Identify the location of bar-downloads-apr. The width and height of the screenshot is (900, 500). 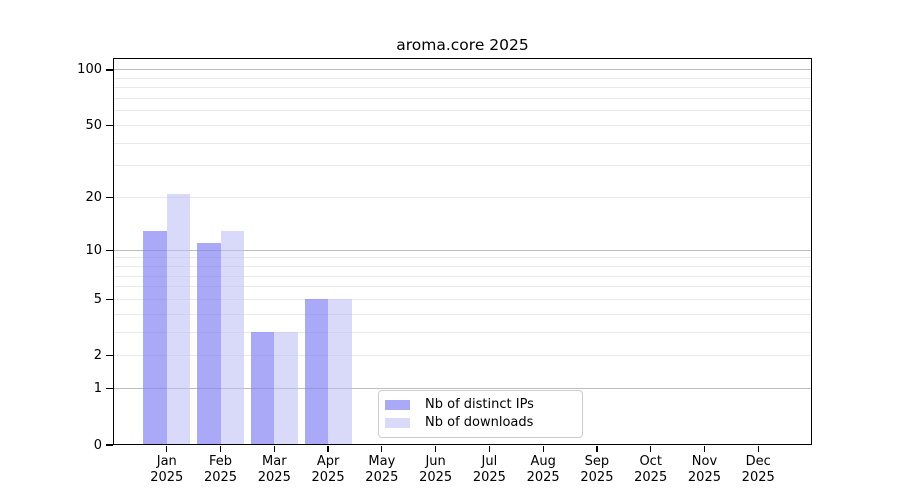
(340, 371).